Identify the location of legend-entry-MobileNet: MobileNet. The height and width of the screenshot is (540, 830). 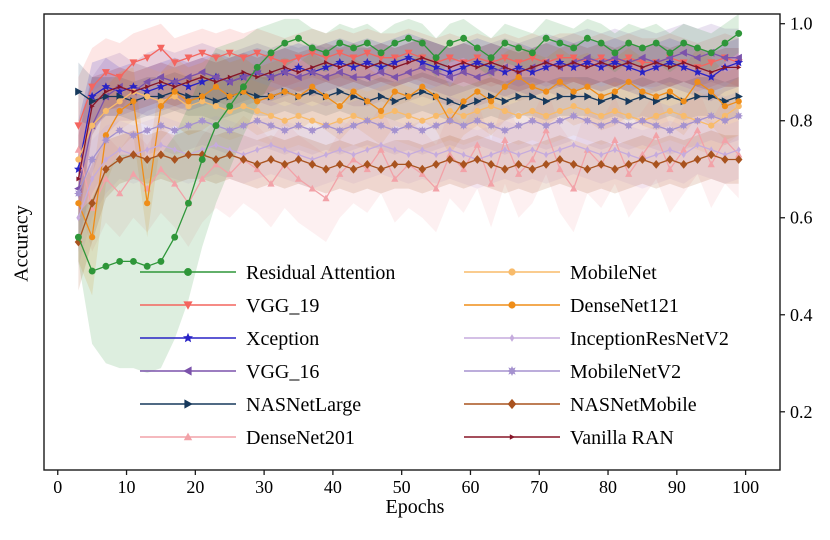
(560, 273).